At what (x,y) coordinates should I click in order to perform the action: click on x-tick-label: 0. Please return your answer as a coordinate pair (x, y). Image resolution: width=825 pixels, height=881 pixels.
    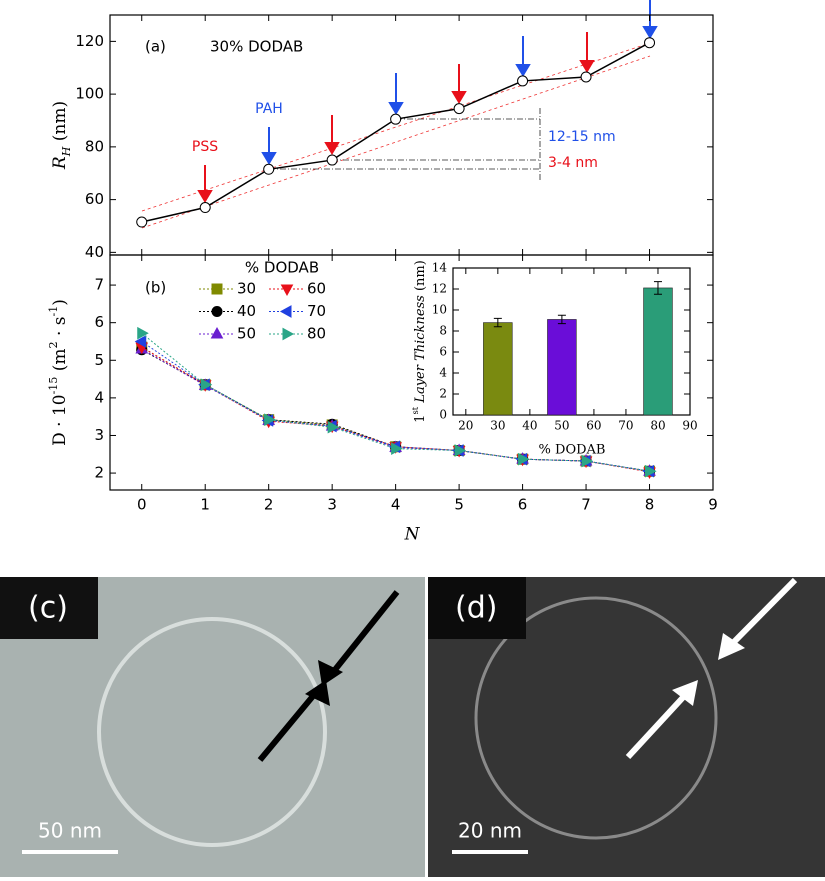
    Looking at the image, I should click on (142, 505).